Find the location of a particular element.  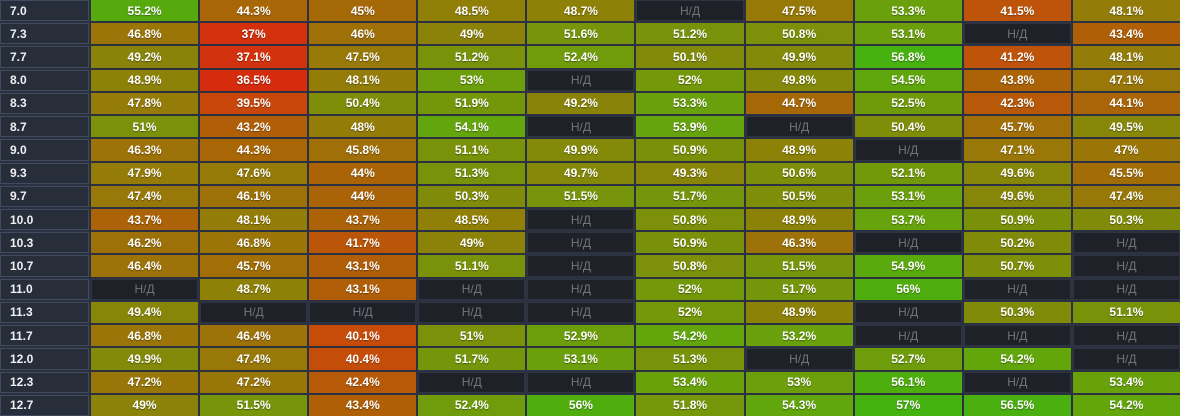

row-label: 12.7 is located at coordinates (44, 405).